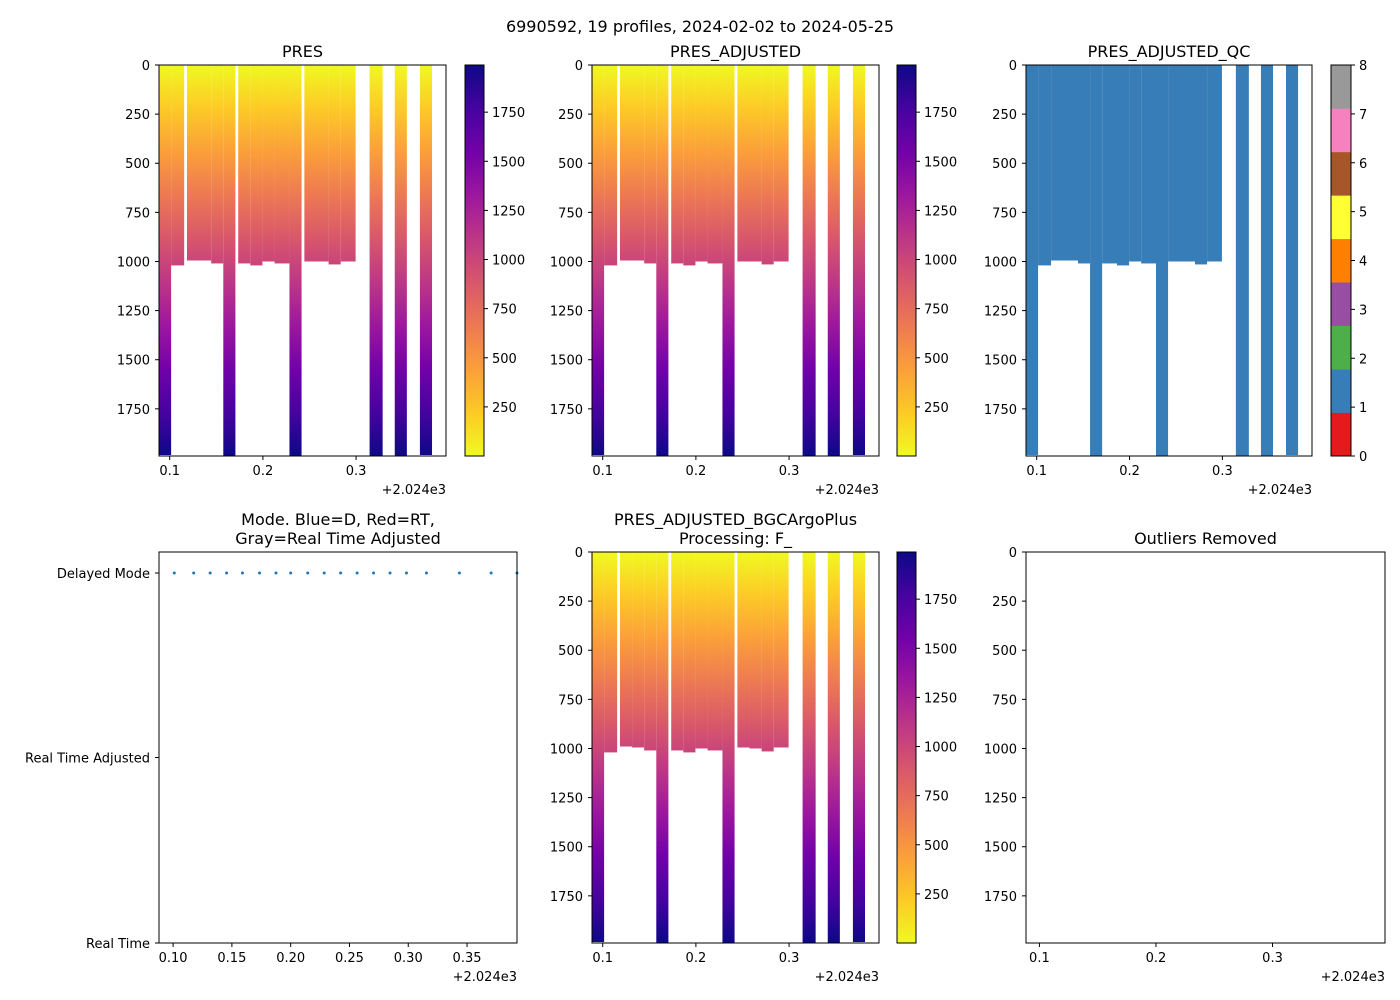  I want to click on colorbar-tick-label: 7, so click(1363, 115).